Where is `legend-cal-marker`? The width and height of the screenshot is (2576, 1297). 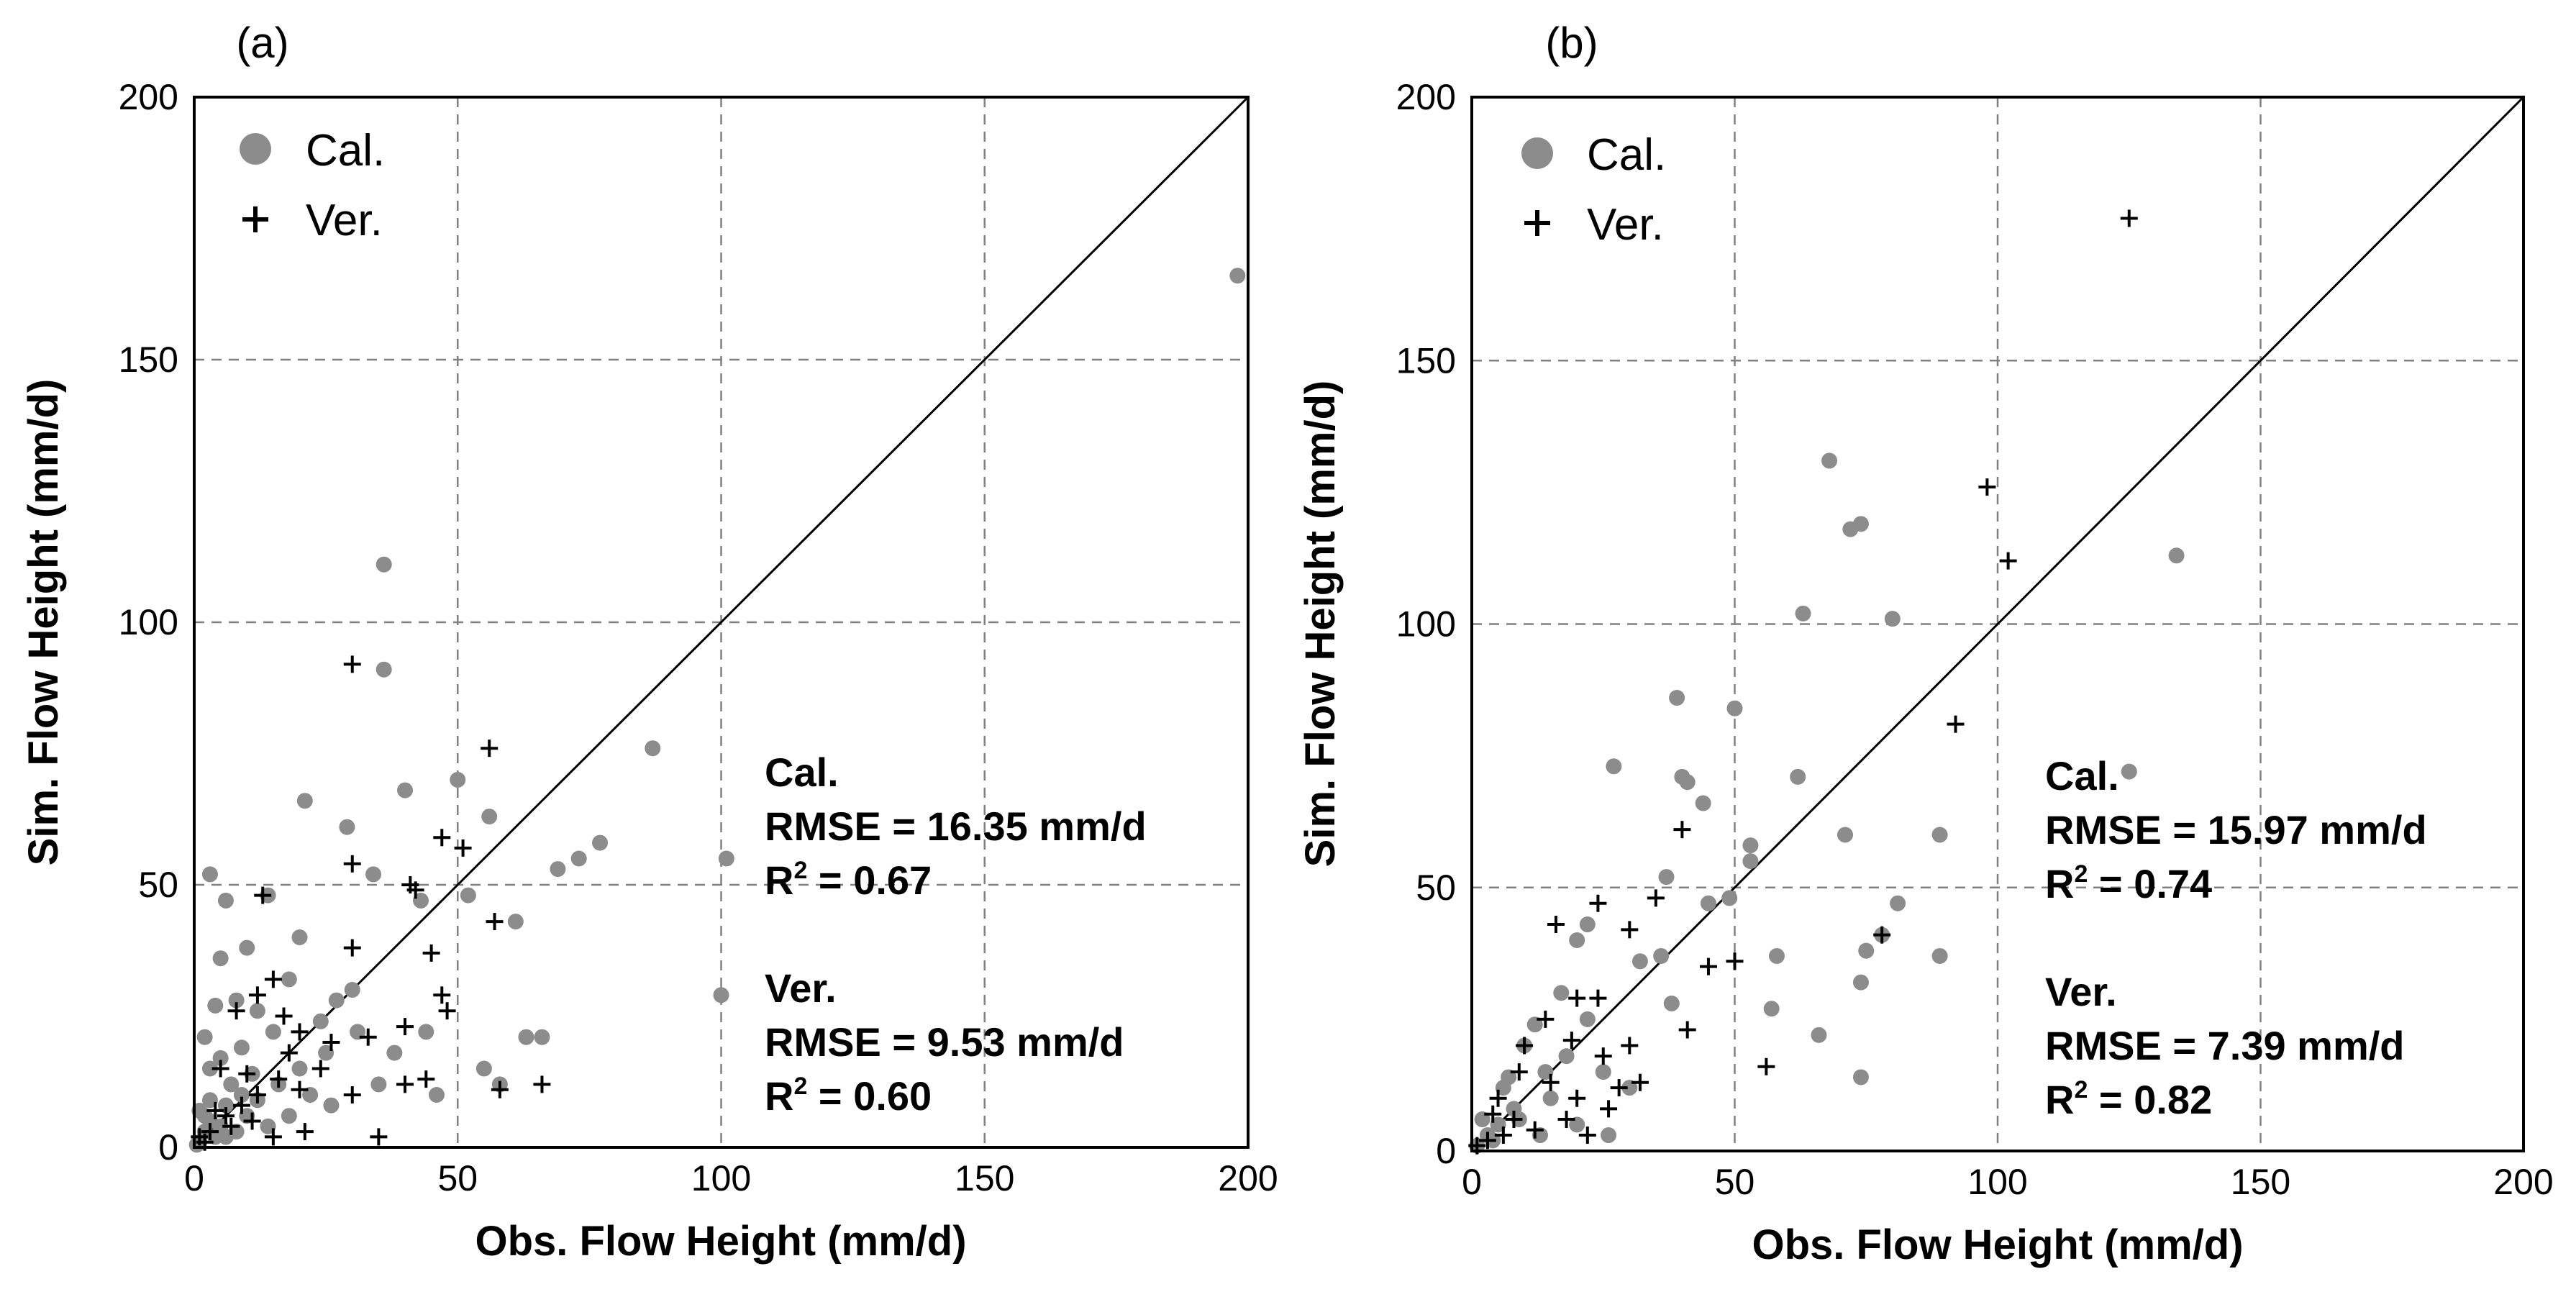
legend-cal-marker is located at coordinates (255, 149).